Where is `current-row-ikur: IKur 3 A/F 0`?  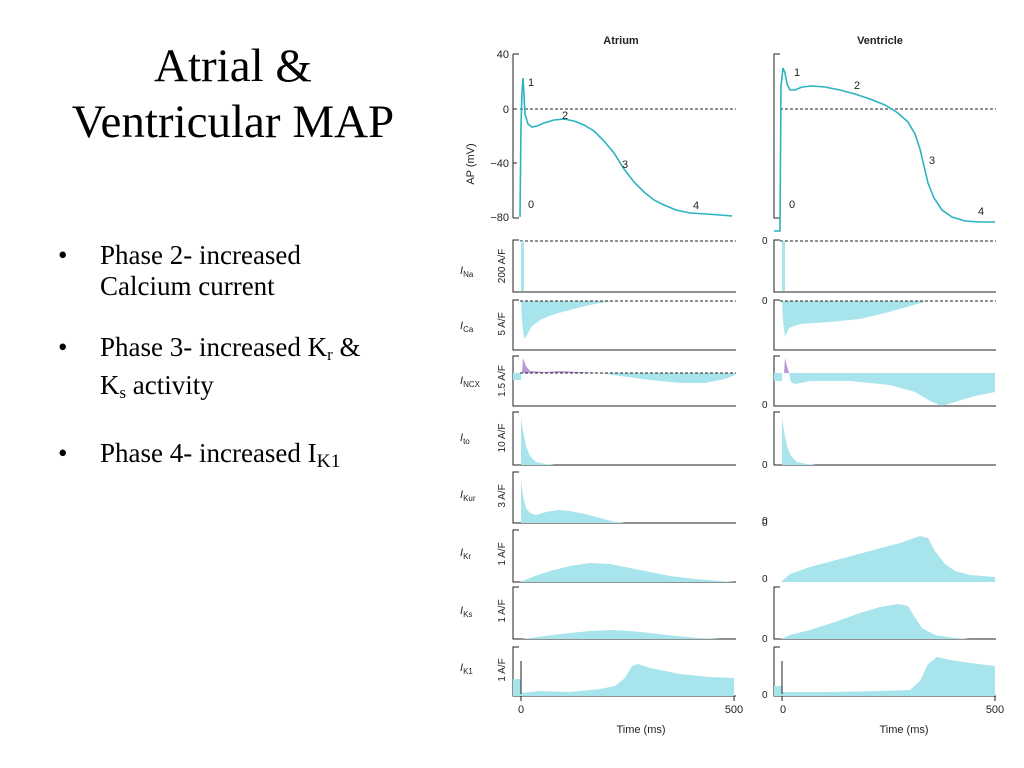 current-row-ikur: IKur 3 A/F 0 is located at coordinates (614, 500).